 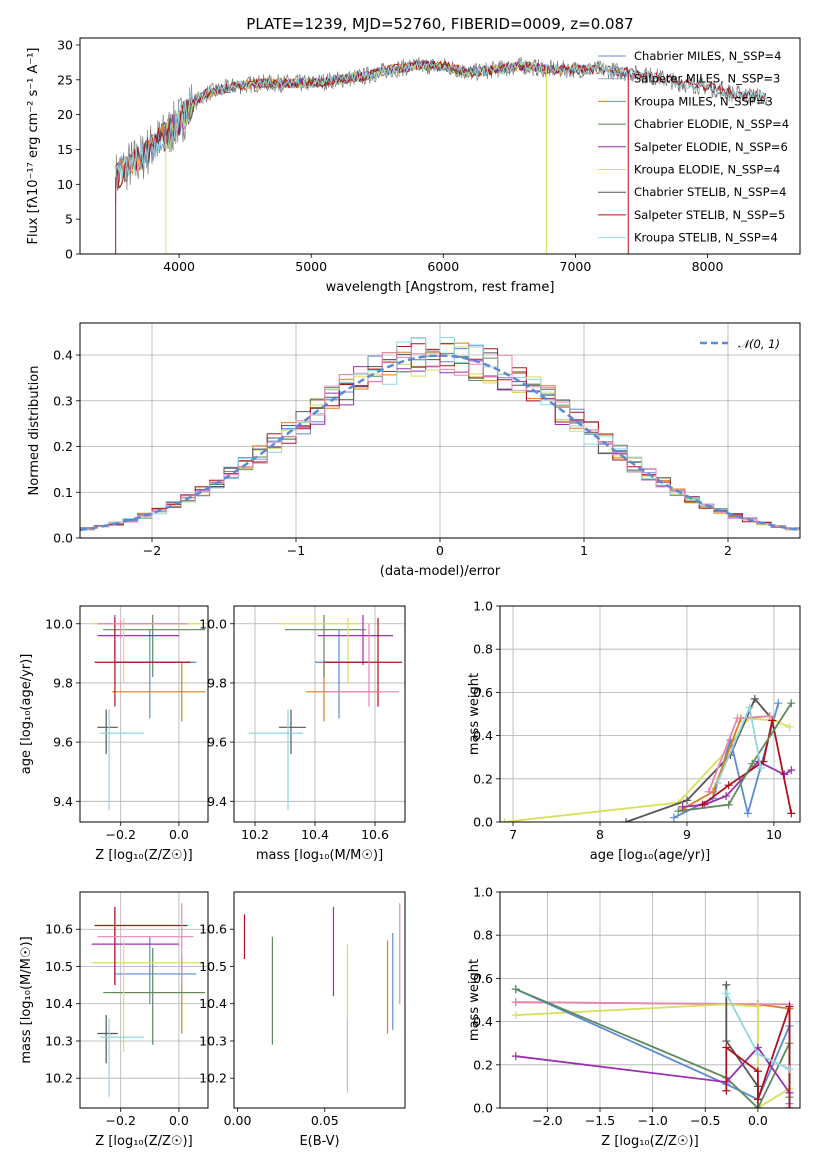 What do you see at coordinates (703, 101) in the screenshot?
I see `legend-entry: Kroupa MILES, N_SSP=3` at bounding box center [703, 101].